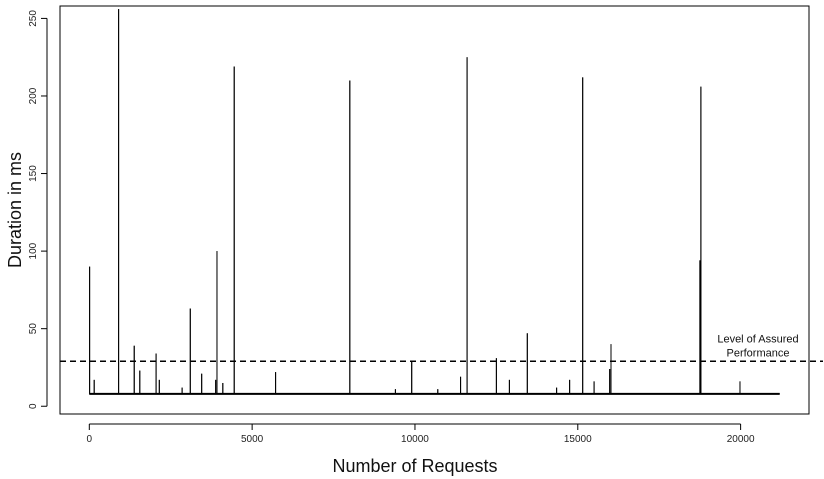  What do you see at coordinates (578, 439) in the screenshot?
I see `x-tick-label: 15000` at bounding box center [578, 439].